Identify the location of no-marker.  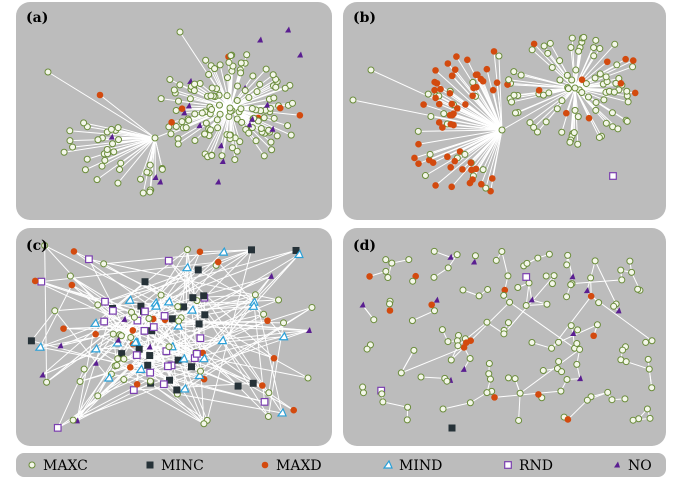
(617, 464).